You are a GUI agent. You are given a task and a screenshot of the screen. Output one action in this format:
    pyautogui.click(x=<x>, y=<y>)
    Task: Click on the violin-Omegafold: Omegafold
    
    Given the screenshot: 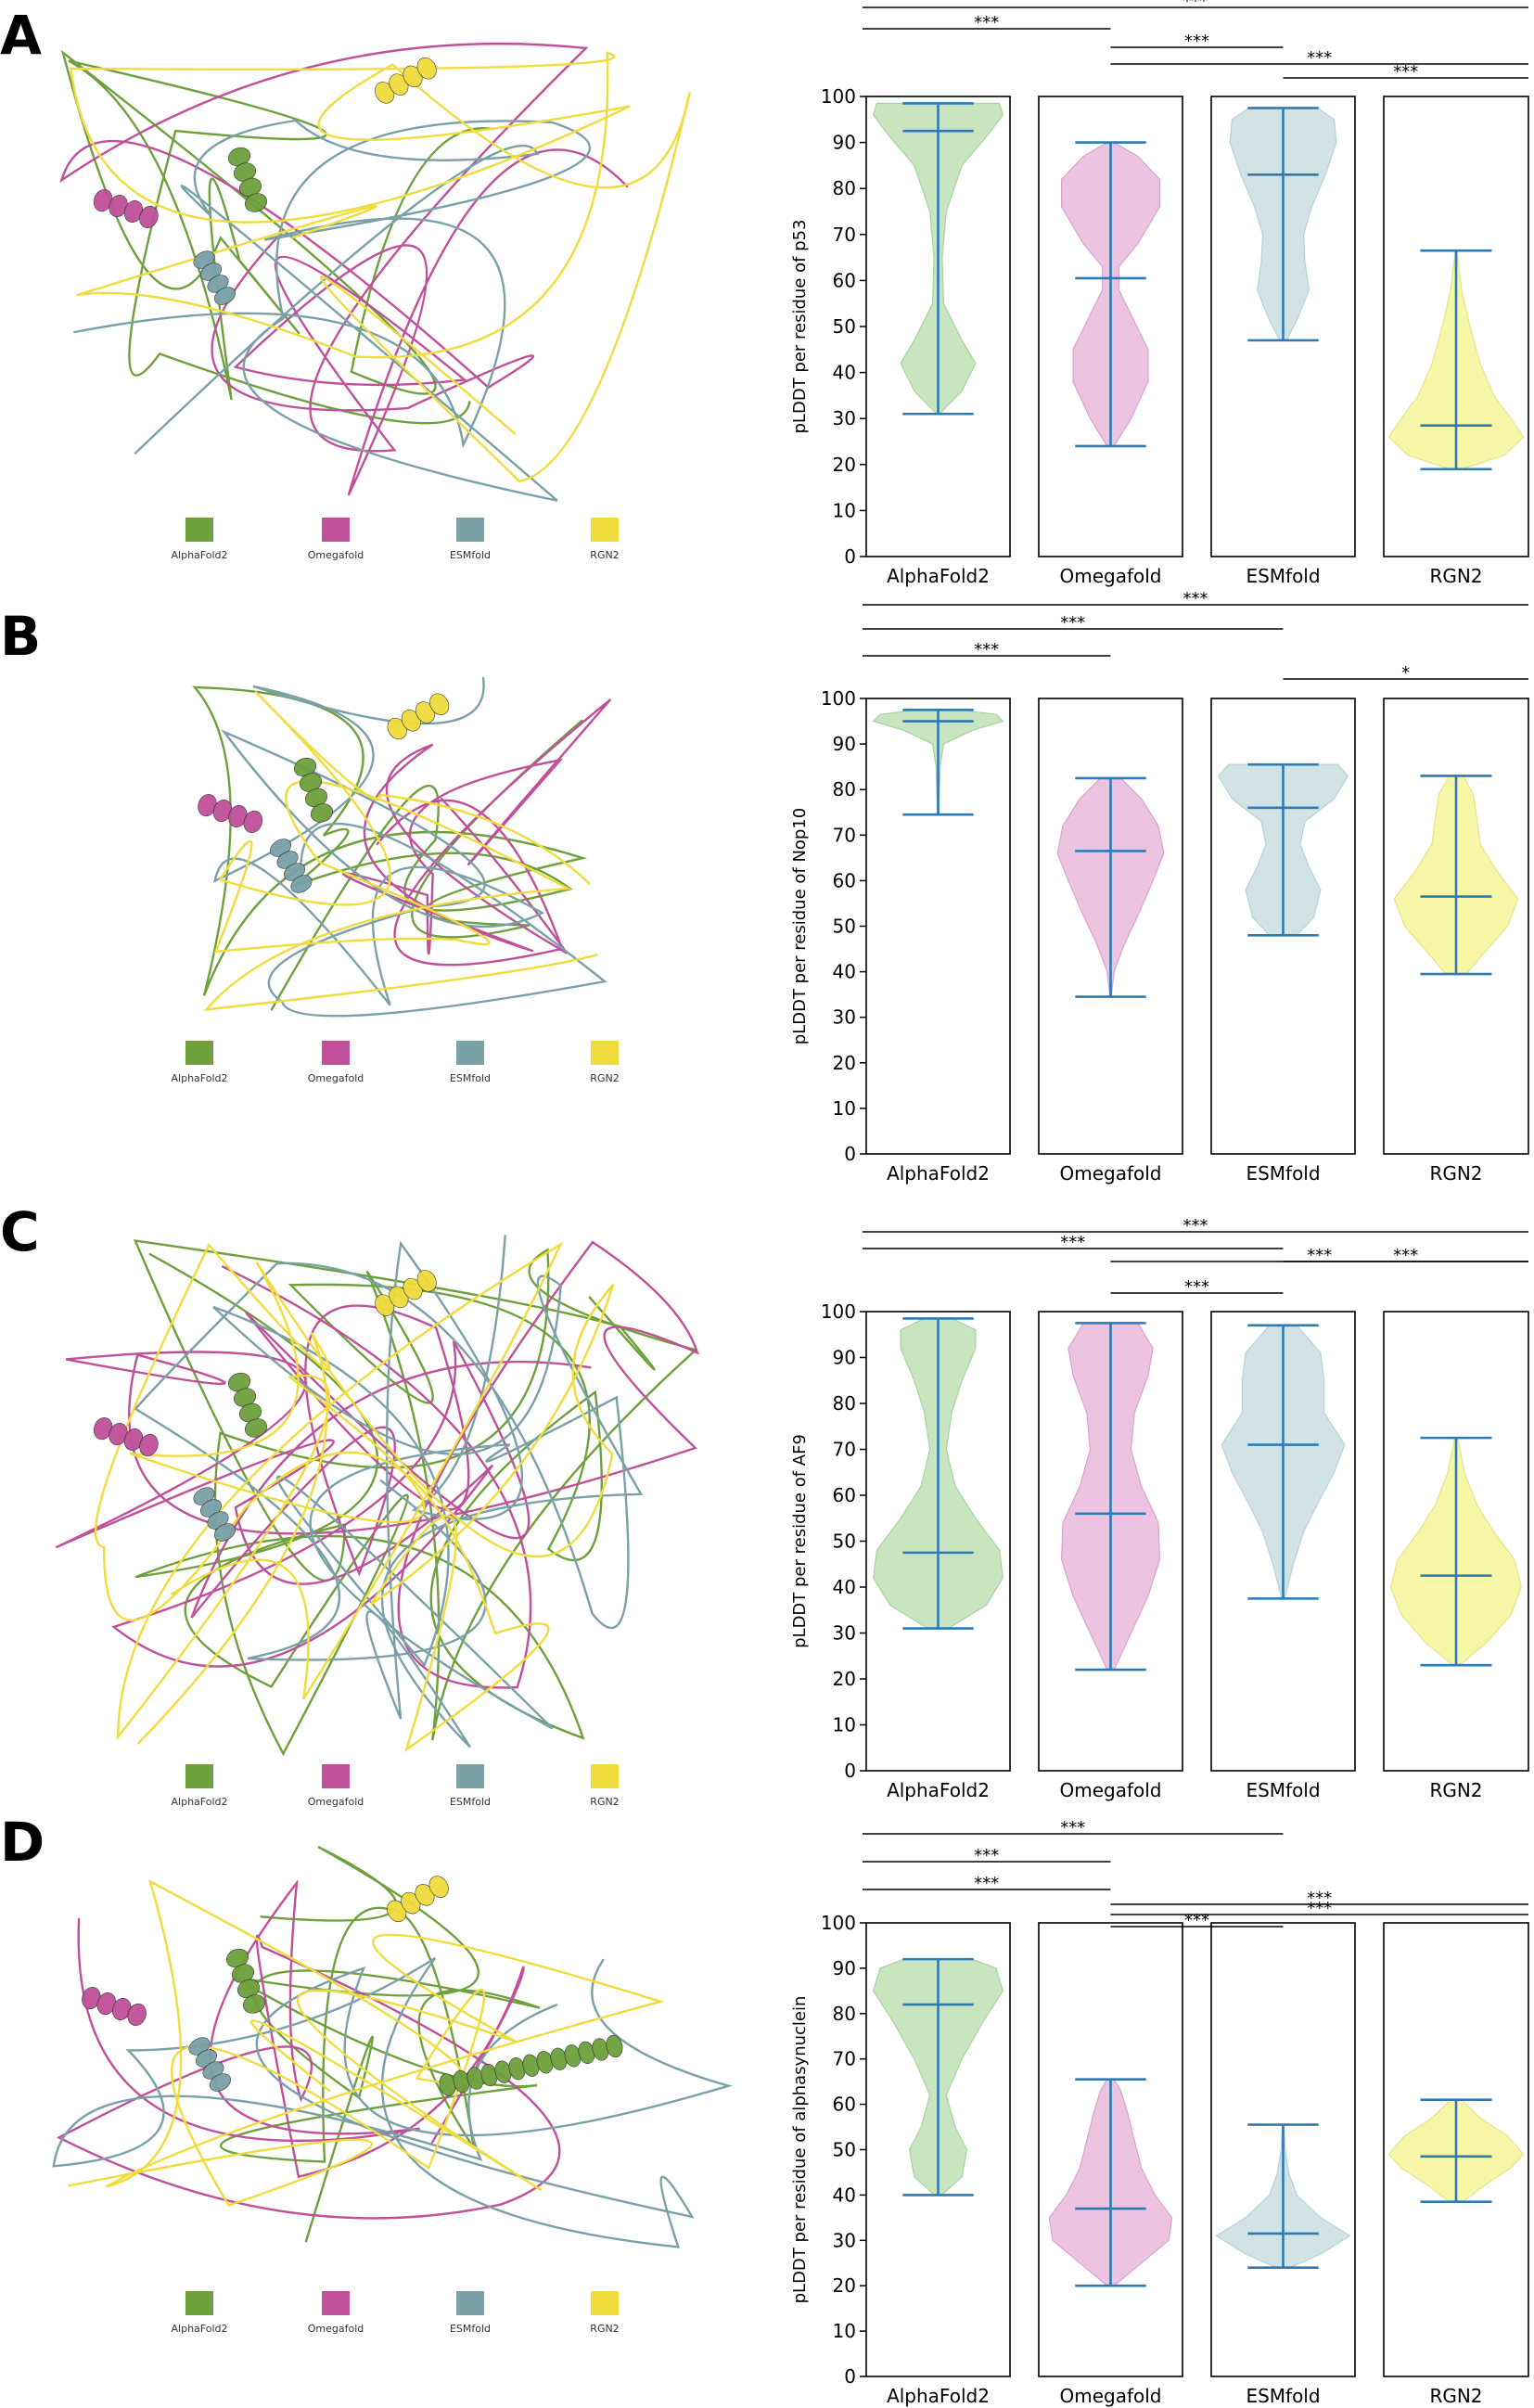 What is the action you would take?
    pyautogui.click(x=1110, y=341)
    